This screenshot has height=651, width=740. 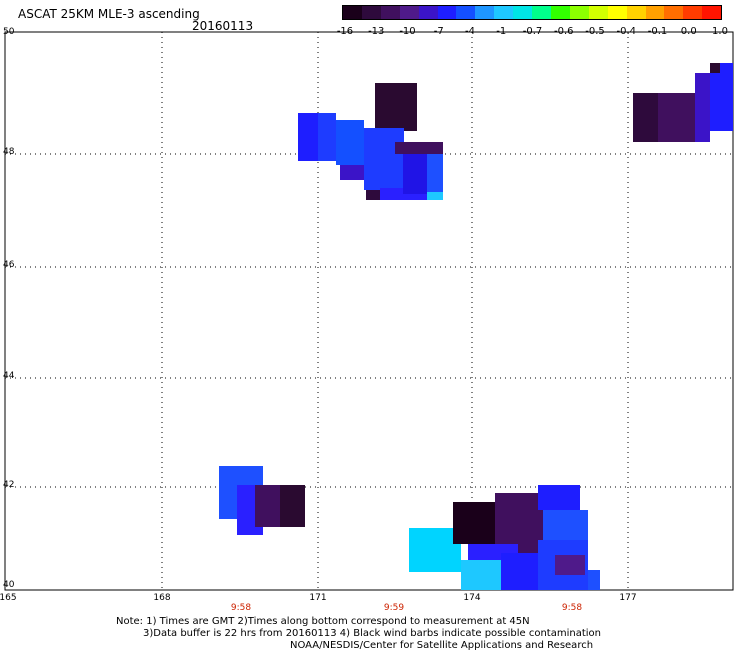 What do you see at coordinates (683, 102) in the screenshot?
I see `swath-cluster-northeast` at bounding box center [683, 102].